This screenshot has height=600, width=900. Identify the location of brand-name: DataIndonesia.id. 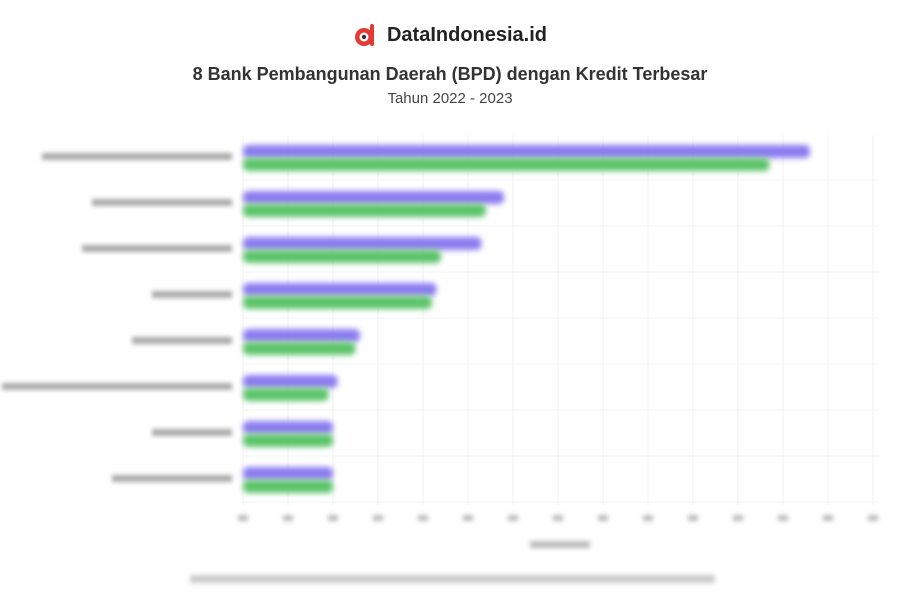
(467, 34).